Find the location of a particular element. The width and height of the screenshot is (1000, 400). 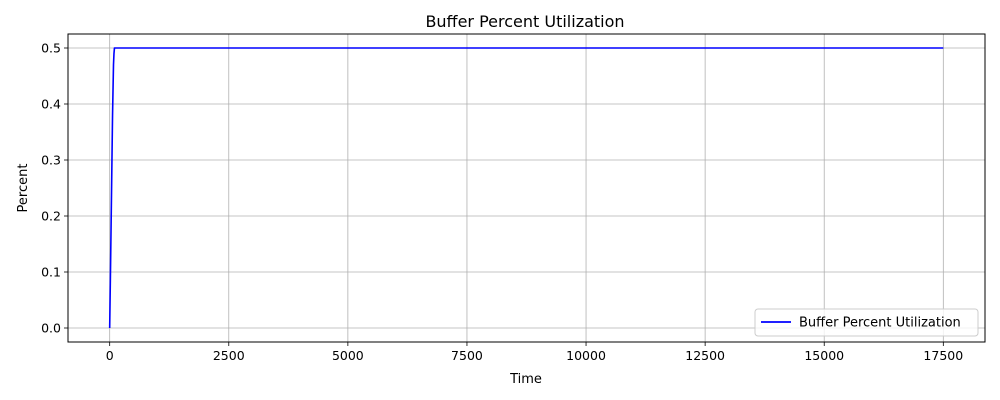

y-axis-label: Percent is located at coordinates (23, 188).